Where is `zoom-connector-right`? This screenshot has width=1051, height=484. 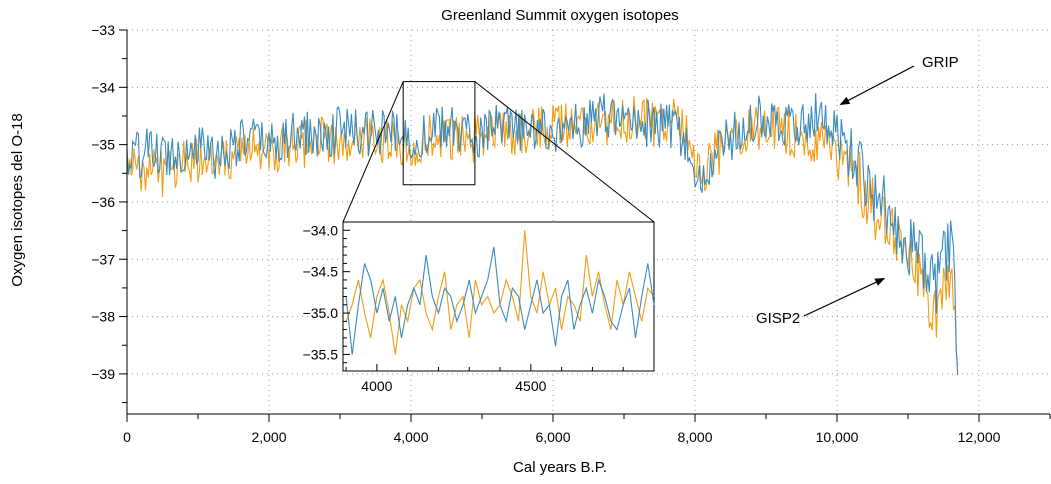 zoom-connector-right is located at coordinates (564, 152).